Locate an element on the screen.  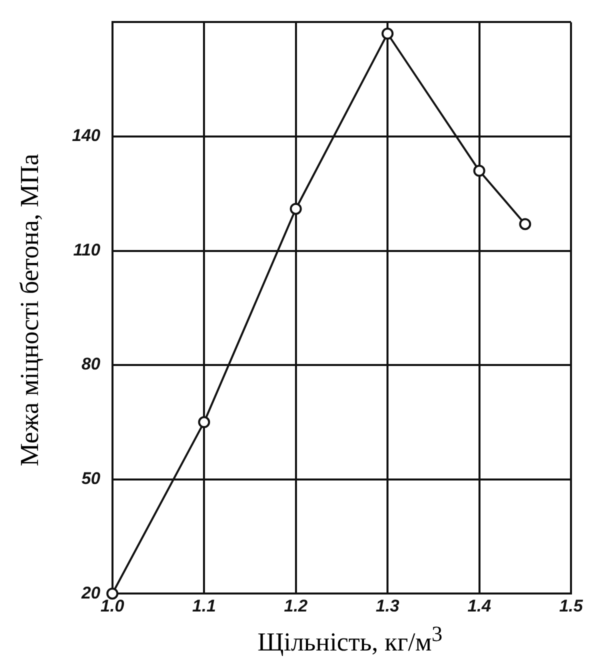
x-tick-label: 1.2 is located at coordinates (296, 606).